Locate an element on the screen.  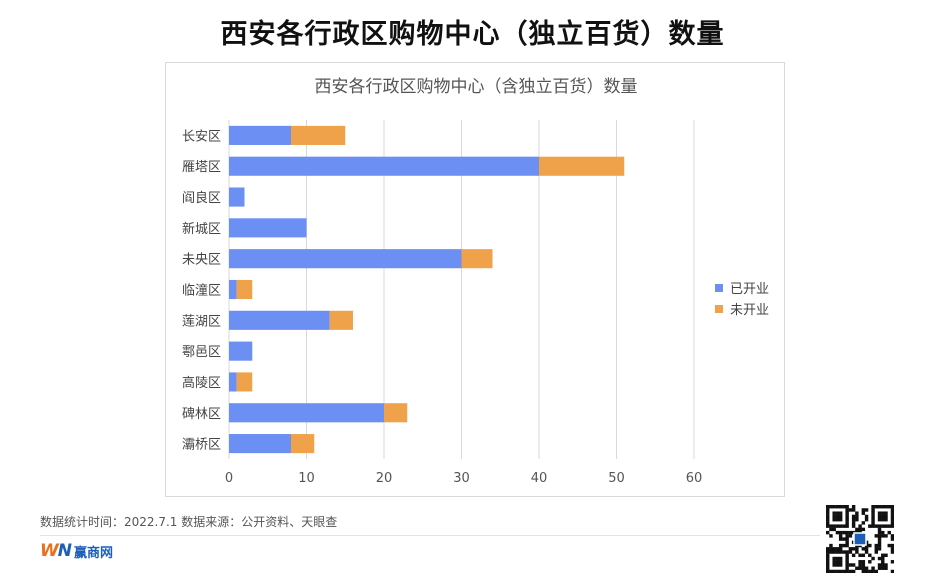
qr-code-icon is located at coordinates (860, 539).